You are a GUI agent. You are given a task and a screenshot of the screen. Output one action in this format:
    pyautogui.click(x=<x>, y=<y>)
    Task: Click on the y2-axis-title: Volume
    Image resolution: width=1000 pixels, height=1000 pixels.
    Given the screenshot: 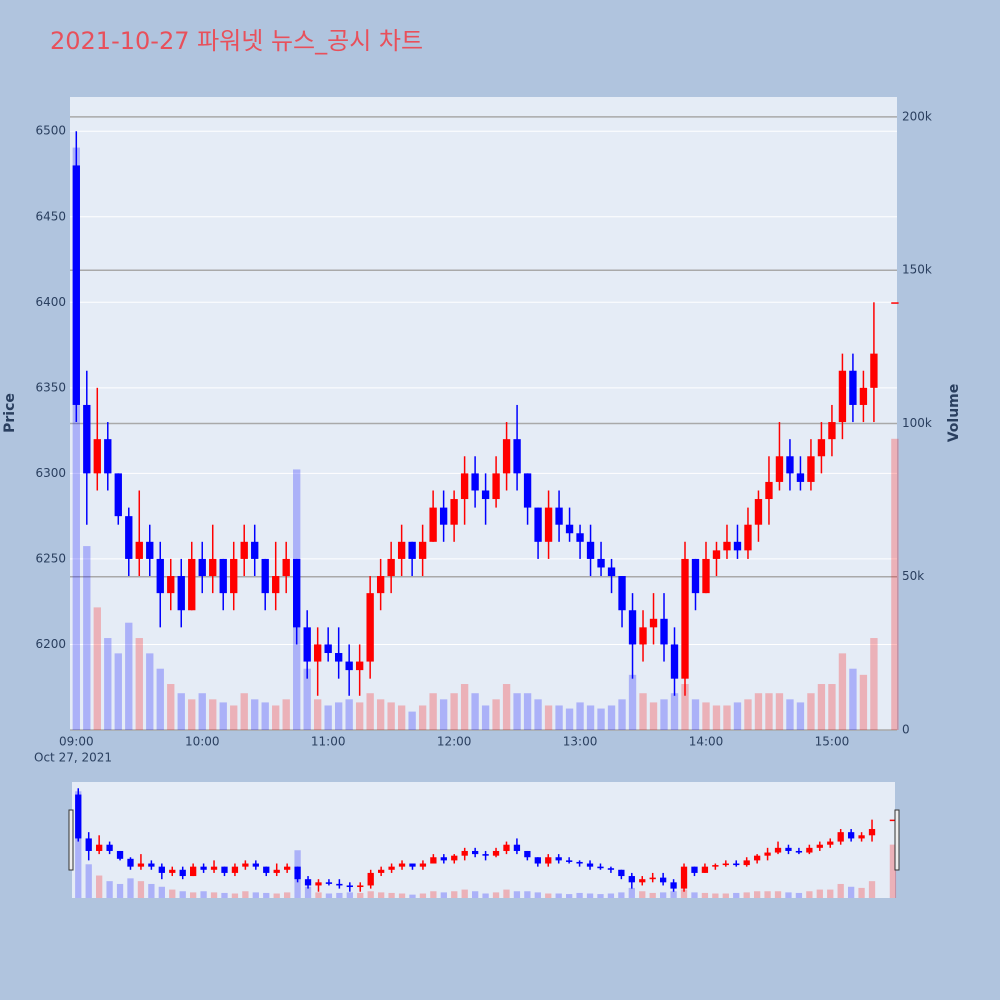 What is the action you would take?
    pyautogui.click(x=954, y=413)
    